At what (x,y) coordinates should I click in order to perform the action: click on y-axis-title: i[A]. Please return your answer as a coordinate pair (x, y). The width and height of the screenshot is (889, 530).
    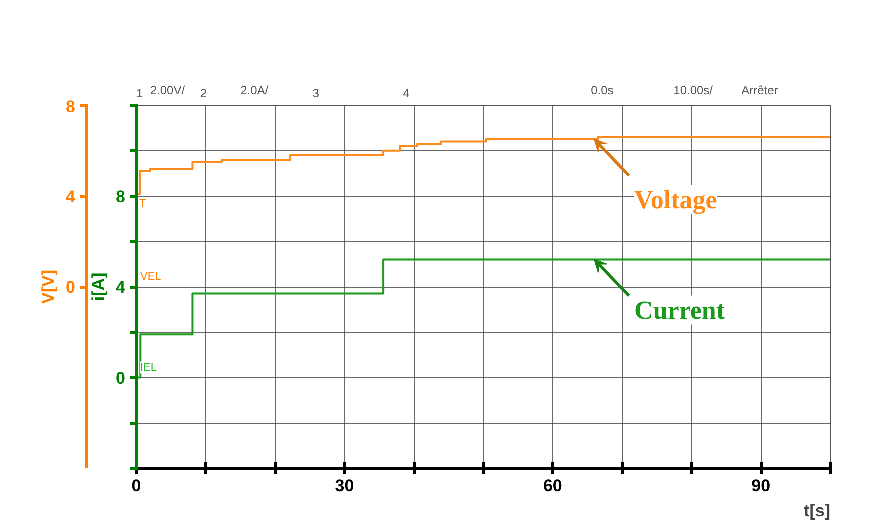
    Looking at the image, I should click on (98, 287).